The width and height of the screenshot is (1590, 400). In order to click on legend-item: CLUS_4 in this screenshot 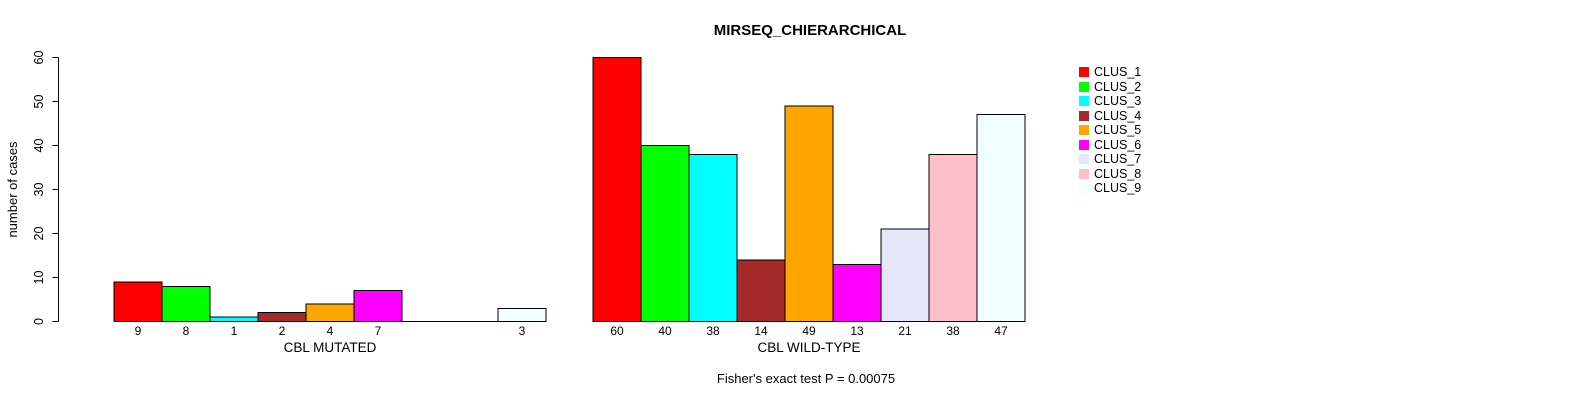, I will do `click(1110, 116)`.